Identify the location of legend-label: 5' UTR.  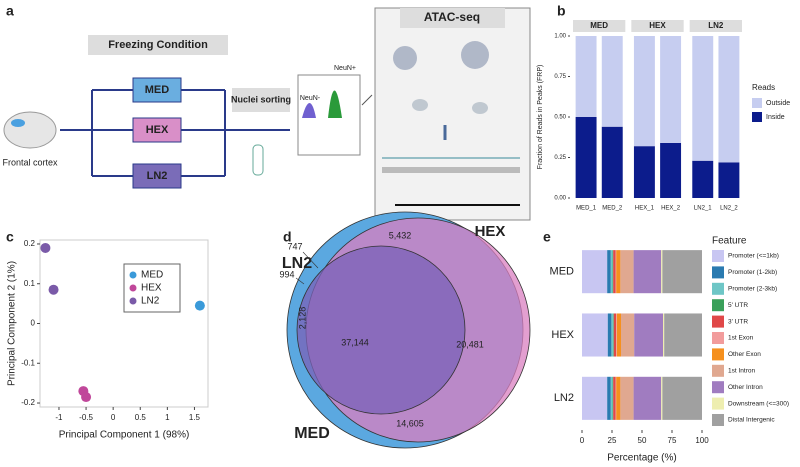
(738, 305).